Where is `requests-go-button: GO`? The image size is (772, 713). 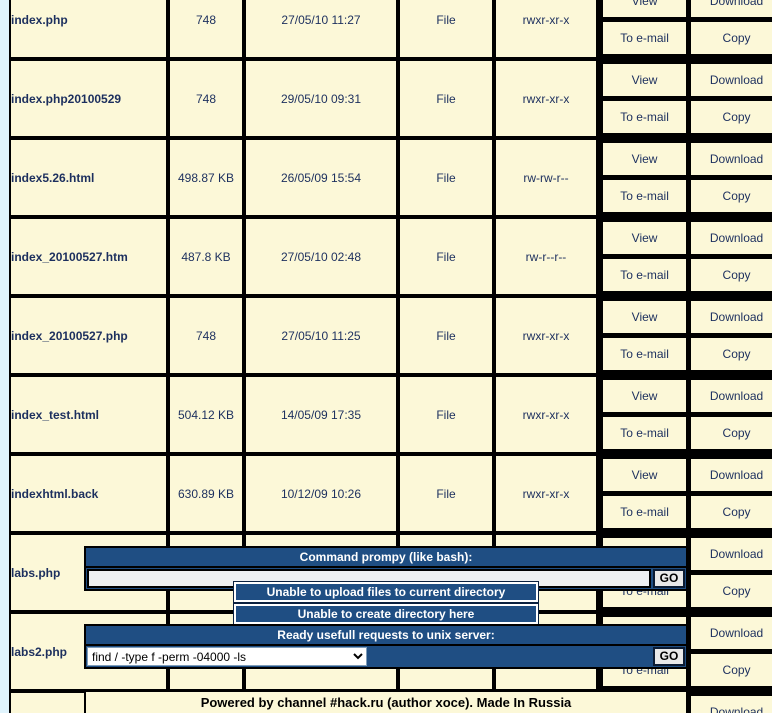 requests-go-button: GO is located at coordinates (669, 656).